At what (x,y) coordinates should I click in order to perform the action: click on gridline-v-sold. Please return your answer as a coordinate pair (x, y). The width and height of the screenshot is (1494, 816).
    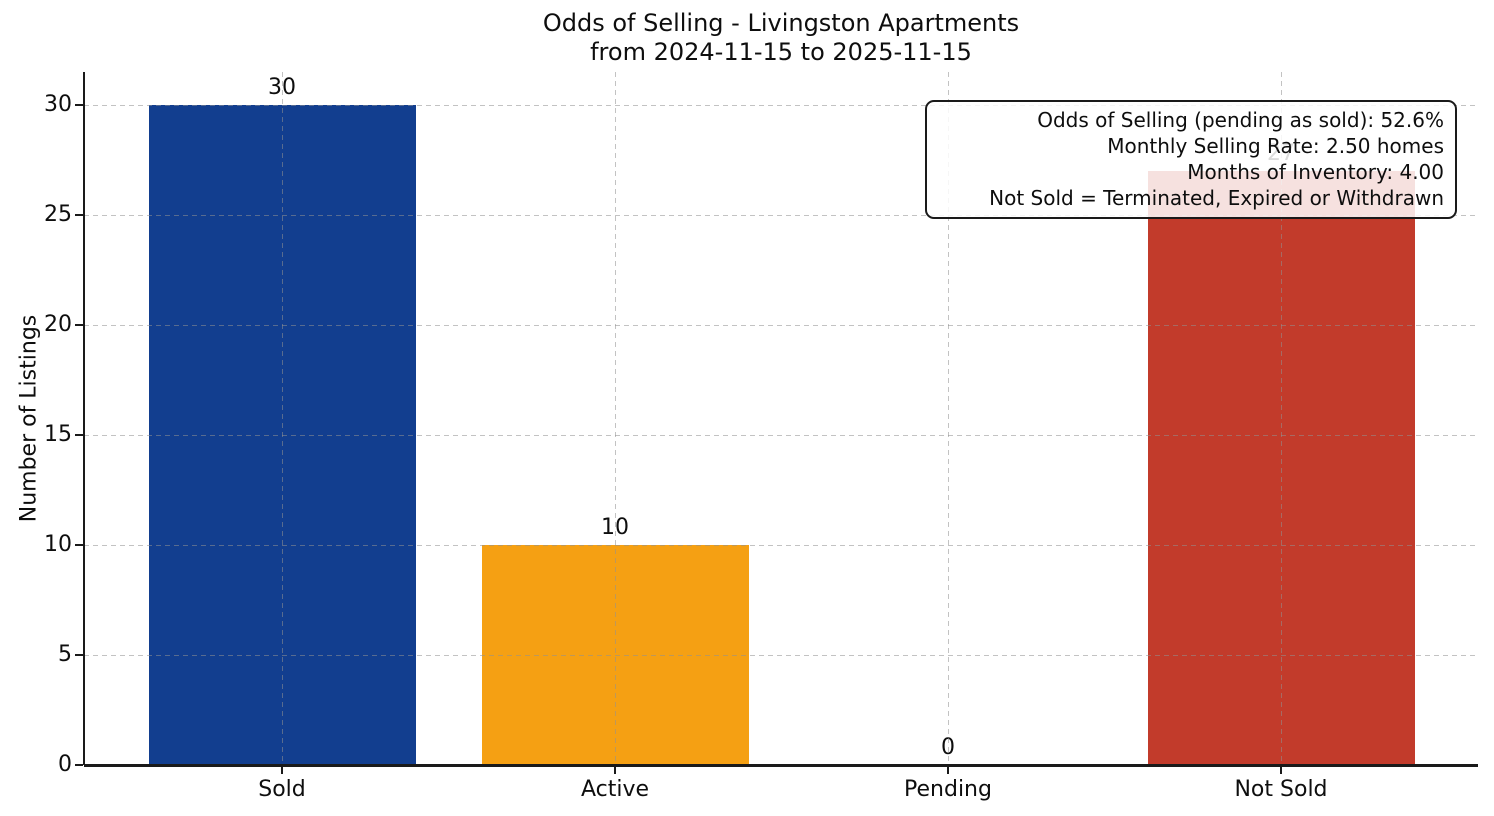
    Looking at the image, I should click on (282, 418).